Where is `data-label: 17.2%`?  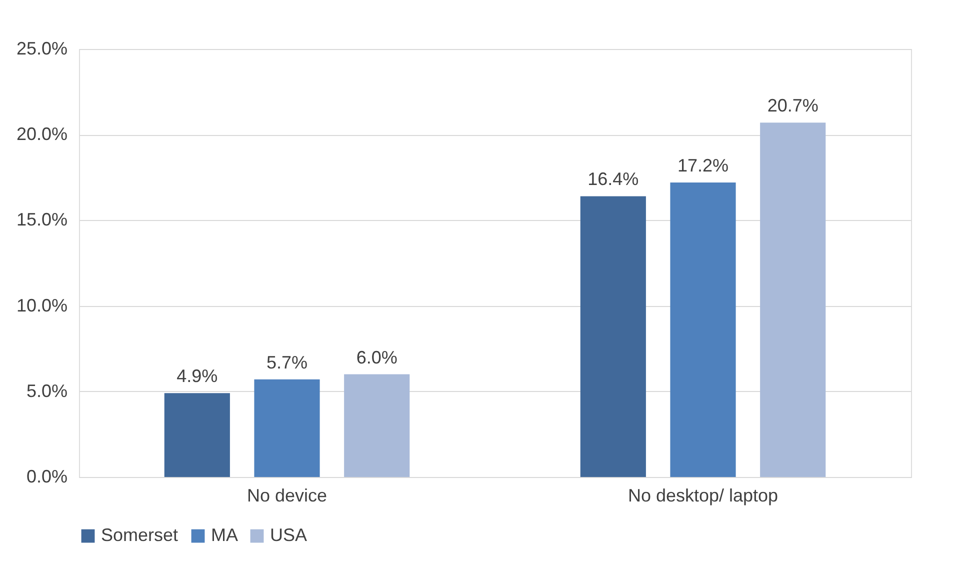
data-label: 17.2% is located at coordinates (703, 166).